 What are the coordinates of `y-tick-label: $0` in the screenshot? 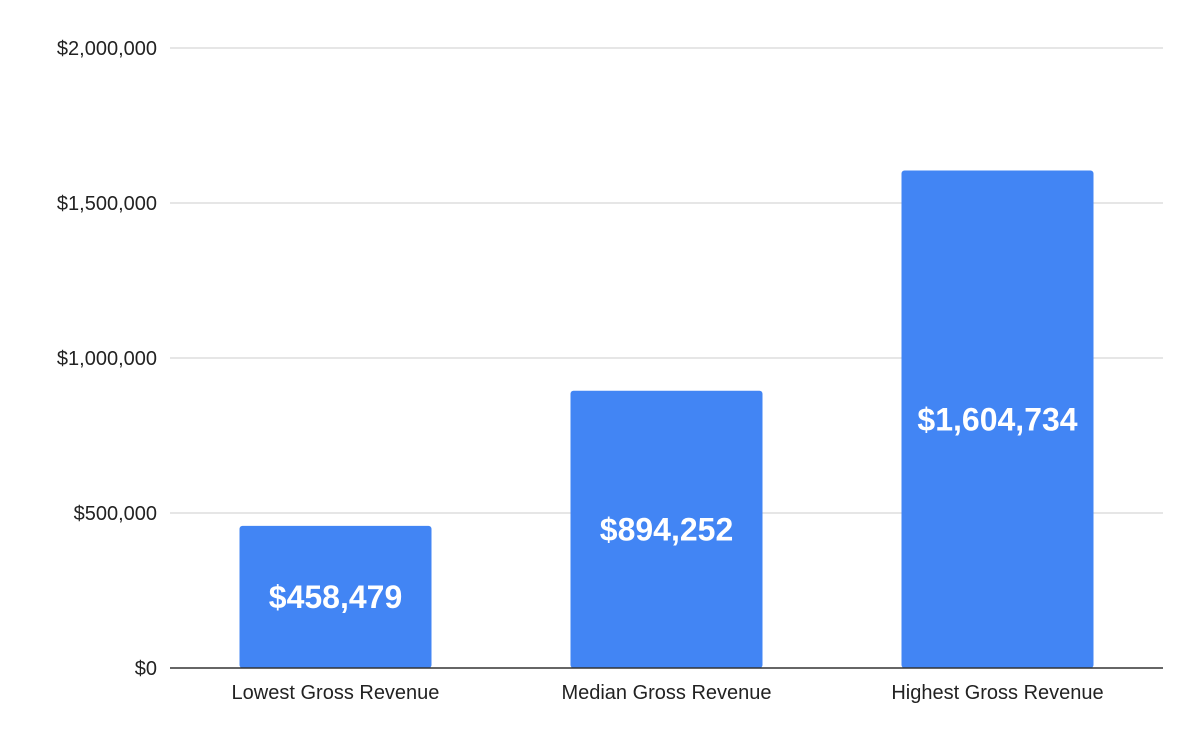 It's located at (146, 669).